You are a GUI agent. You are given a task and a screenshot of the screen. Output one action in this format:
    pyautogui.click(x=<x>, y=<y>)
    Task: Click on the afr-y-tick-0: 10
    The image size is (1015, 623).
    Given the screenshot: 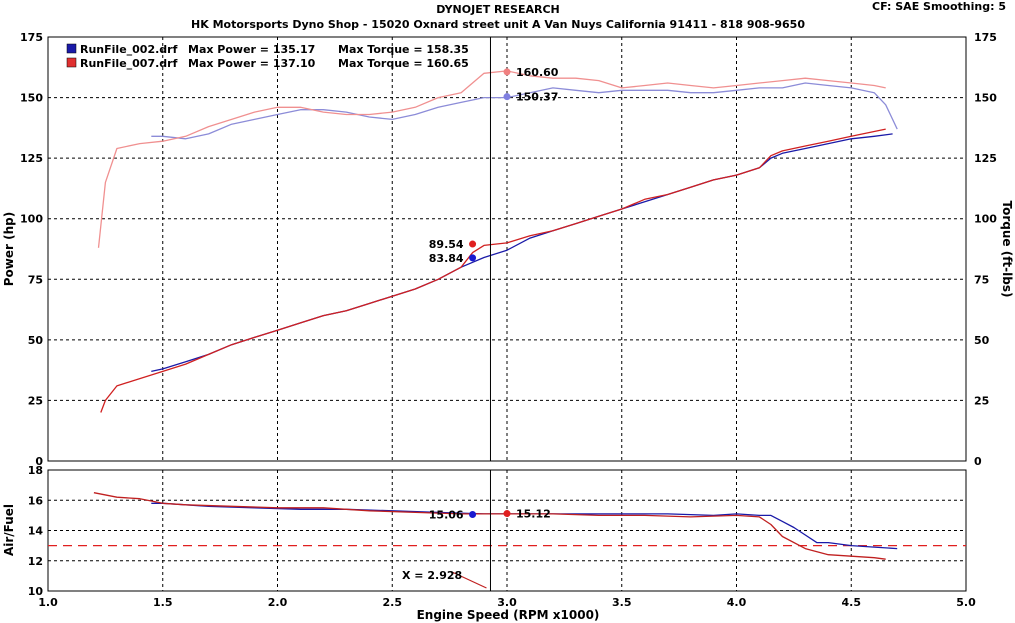 What is the action you would take?
    pyautogui.click(x=36, y=591)
    